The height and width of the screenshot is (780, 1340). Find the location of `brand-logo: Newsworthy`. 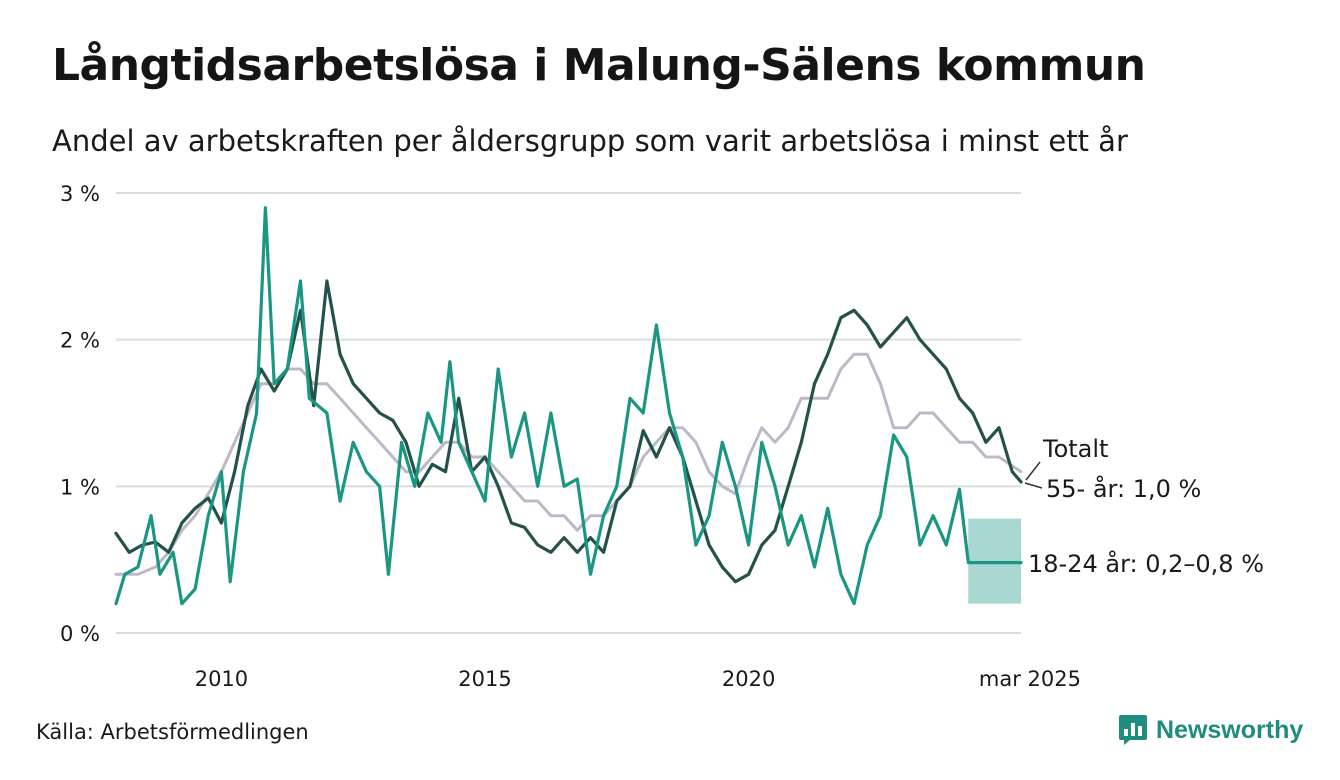

brand-logo: Newsworthy is located at coordinates (1210, 730).